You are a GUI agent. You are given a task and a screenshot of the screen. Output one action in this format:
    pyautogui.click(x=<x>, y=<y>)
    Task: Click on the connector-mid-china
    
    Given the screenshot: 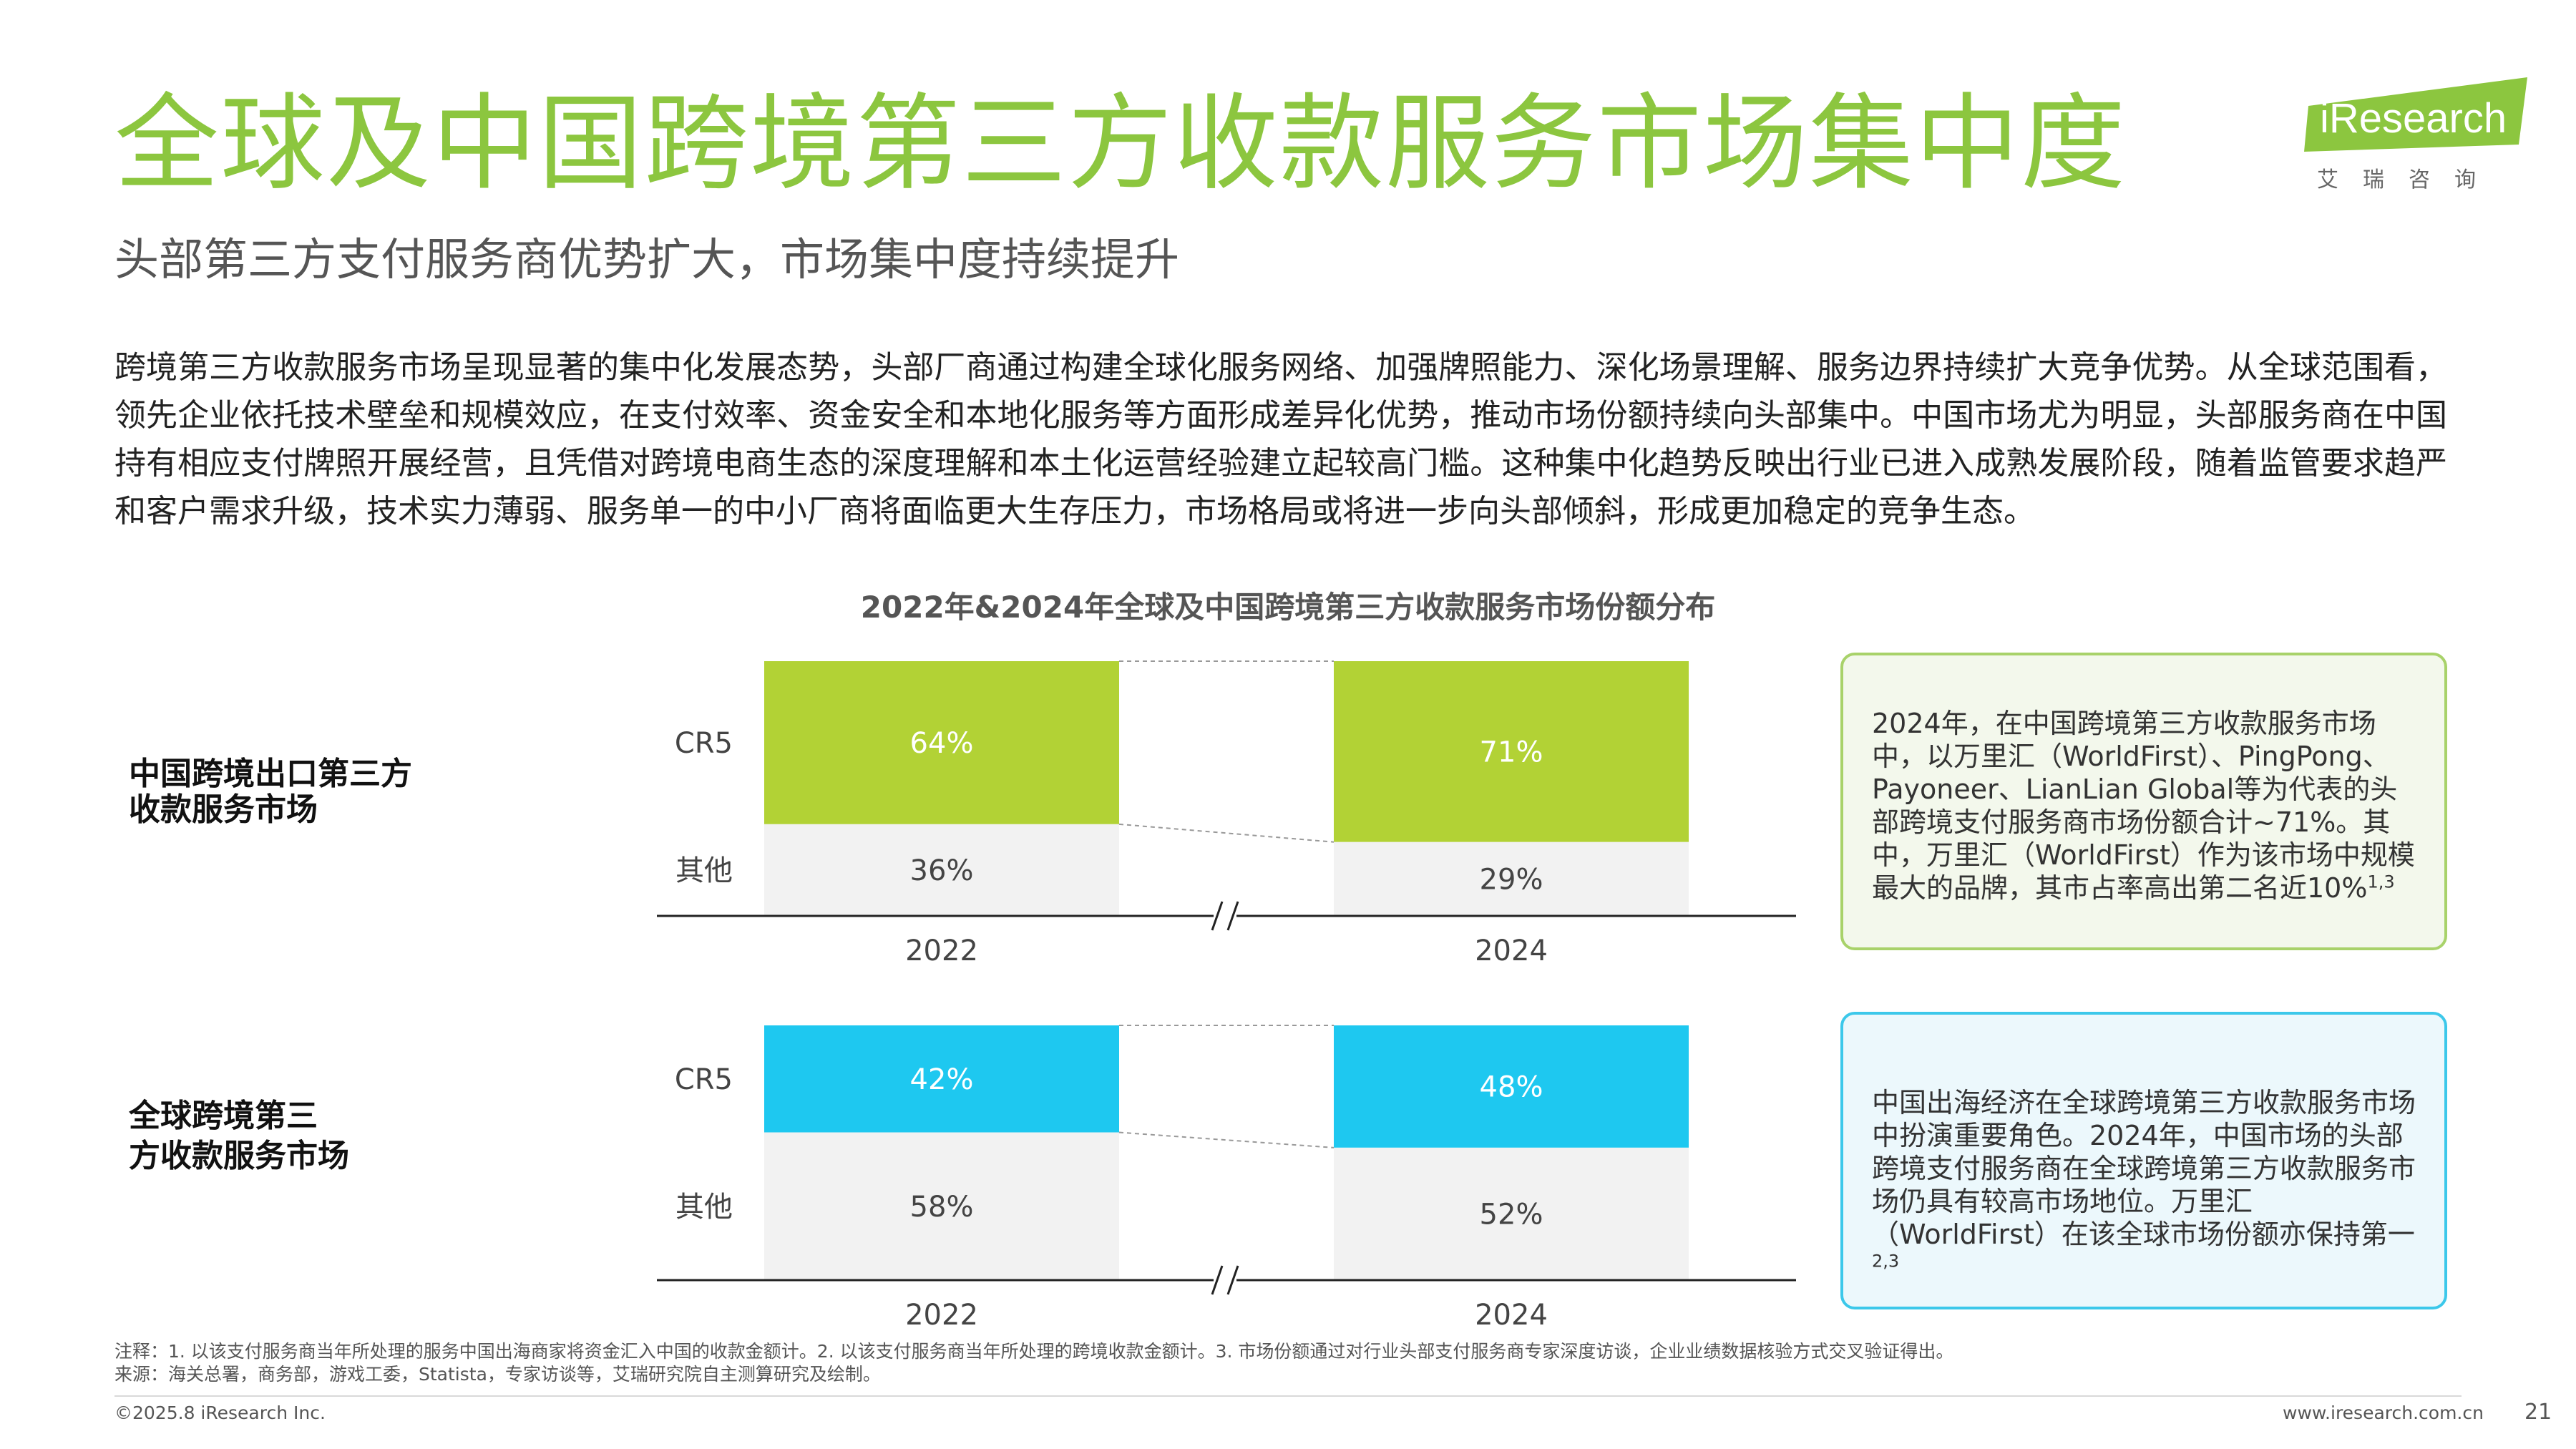 What is the action you would take?
    pyautogui.click(x=1226, y=833)
    